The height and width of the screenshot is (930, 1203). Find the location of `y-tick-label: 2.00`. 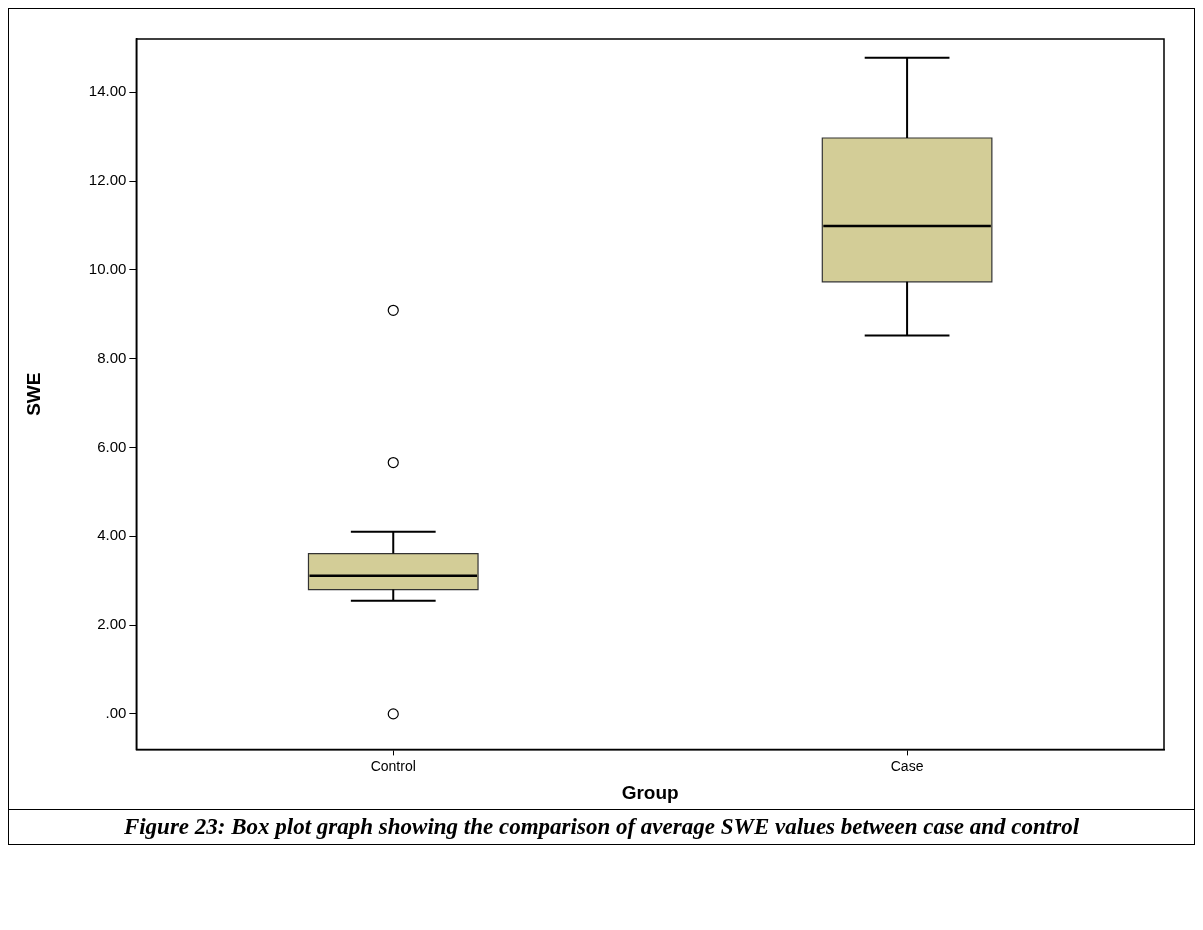

y-tick-label: 2.00 is located at coordinates (112, 624).